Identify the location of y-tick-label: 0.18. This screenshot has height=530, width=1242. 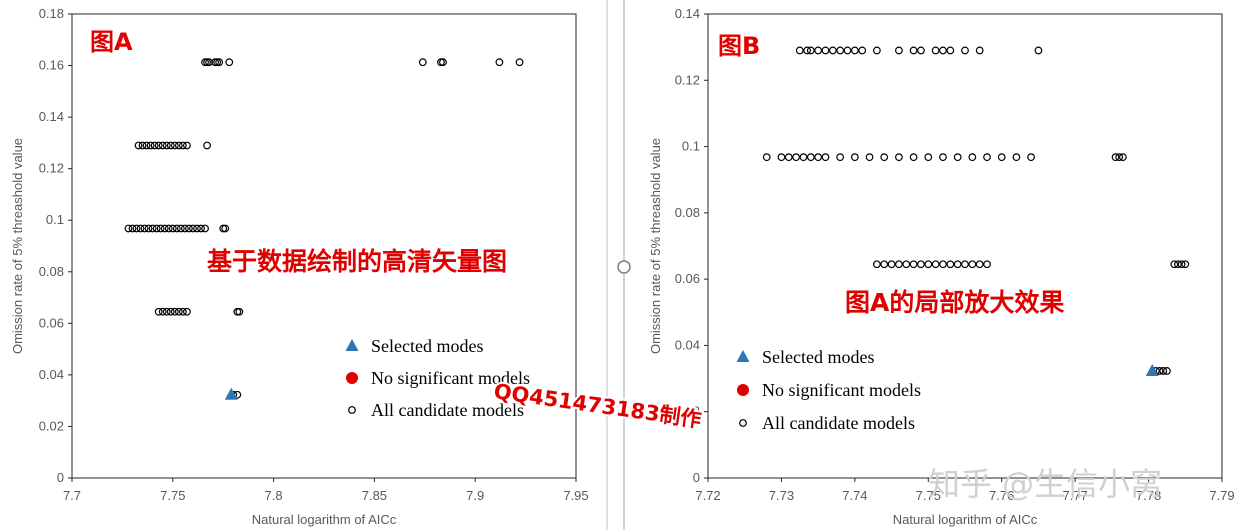
(51, 13).